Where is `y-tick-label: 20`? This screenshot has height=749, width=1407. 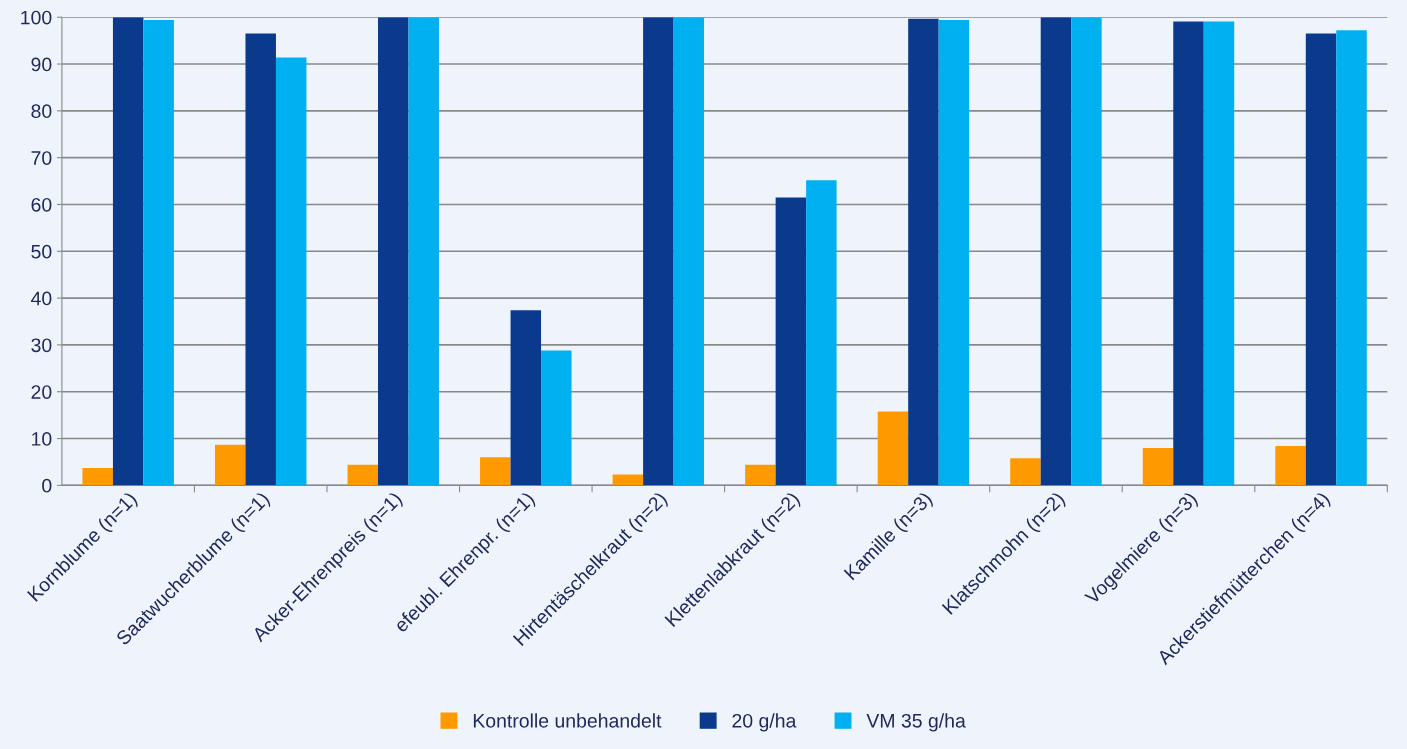 y-tick-label: 20 is located at coordinates (41, 392).